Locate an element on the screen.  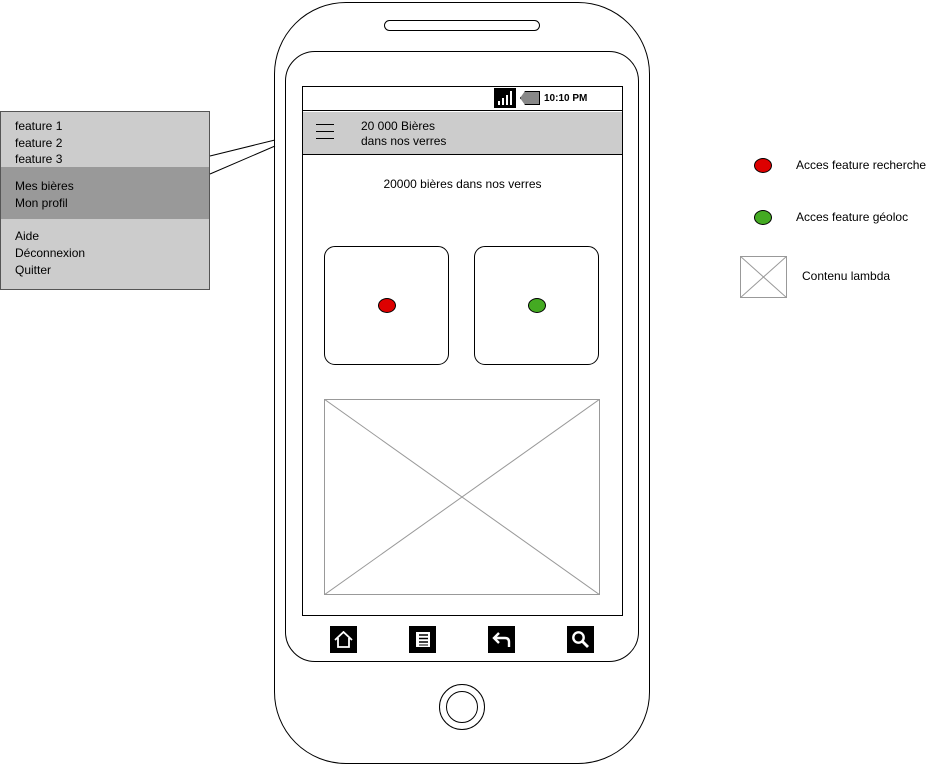
battery-icon is located at coordinates (530, 98).